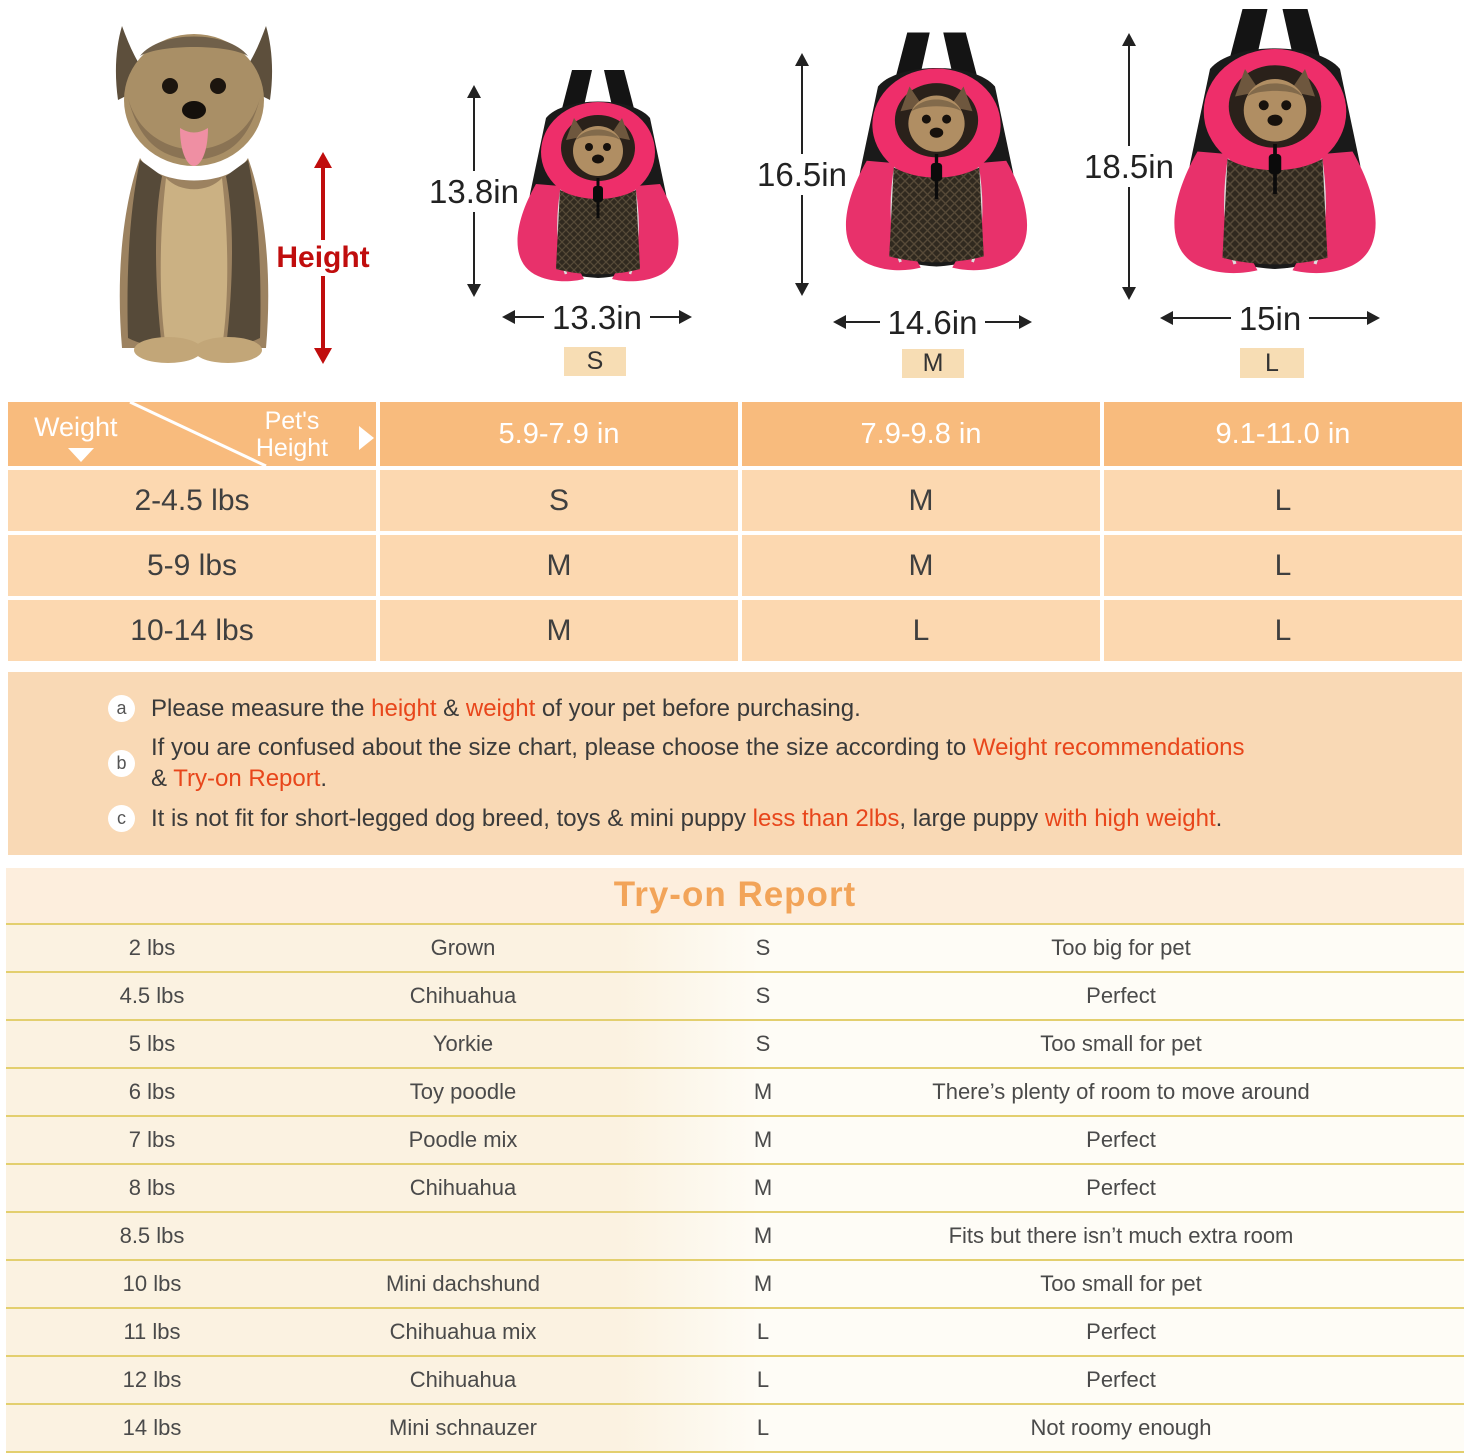 Image resolution: width=1470 pixels, height=1453 pixels. I want to click on height-dimension-arrow-s: 13.8in, so click(474, 191).